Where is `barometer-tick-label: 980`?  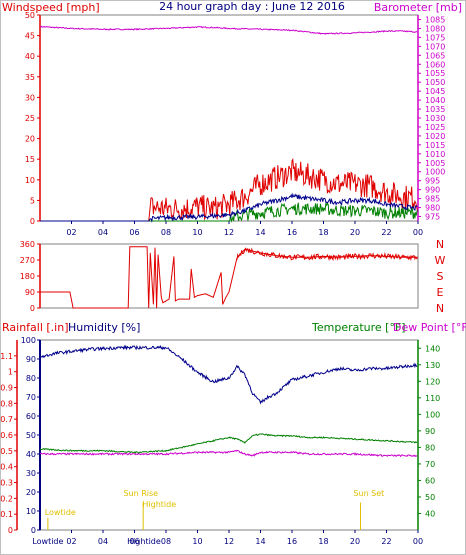 barometer-tick-label: 980 is located at coordinates (432, 208).